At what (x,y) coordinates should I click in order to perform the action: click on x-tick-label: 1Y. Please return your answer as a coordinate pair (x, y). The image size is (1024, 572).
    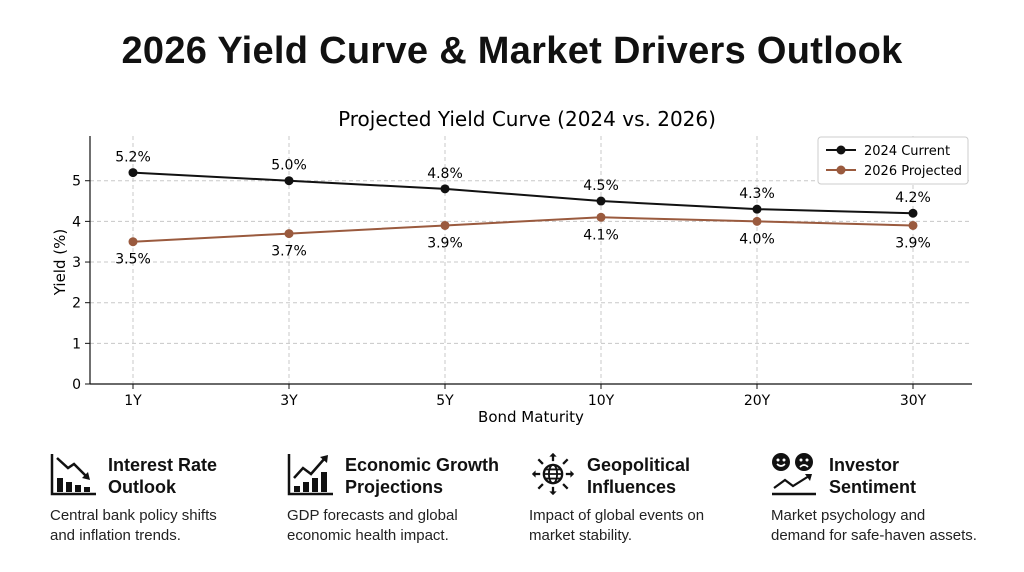
    Looking at the image, I should click on (133, 401).